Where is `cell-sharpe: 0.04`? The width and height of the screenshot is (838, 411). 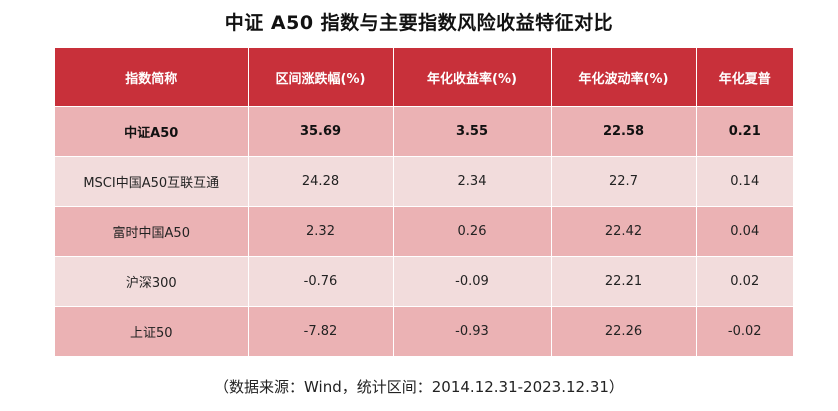
cell-sharpe: 0.04 is located at coordinates (744, 231).